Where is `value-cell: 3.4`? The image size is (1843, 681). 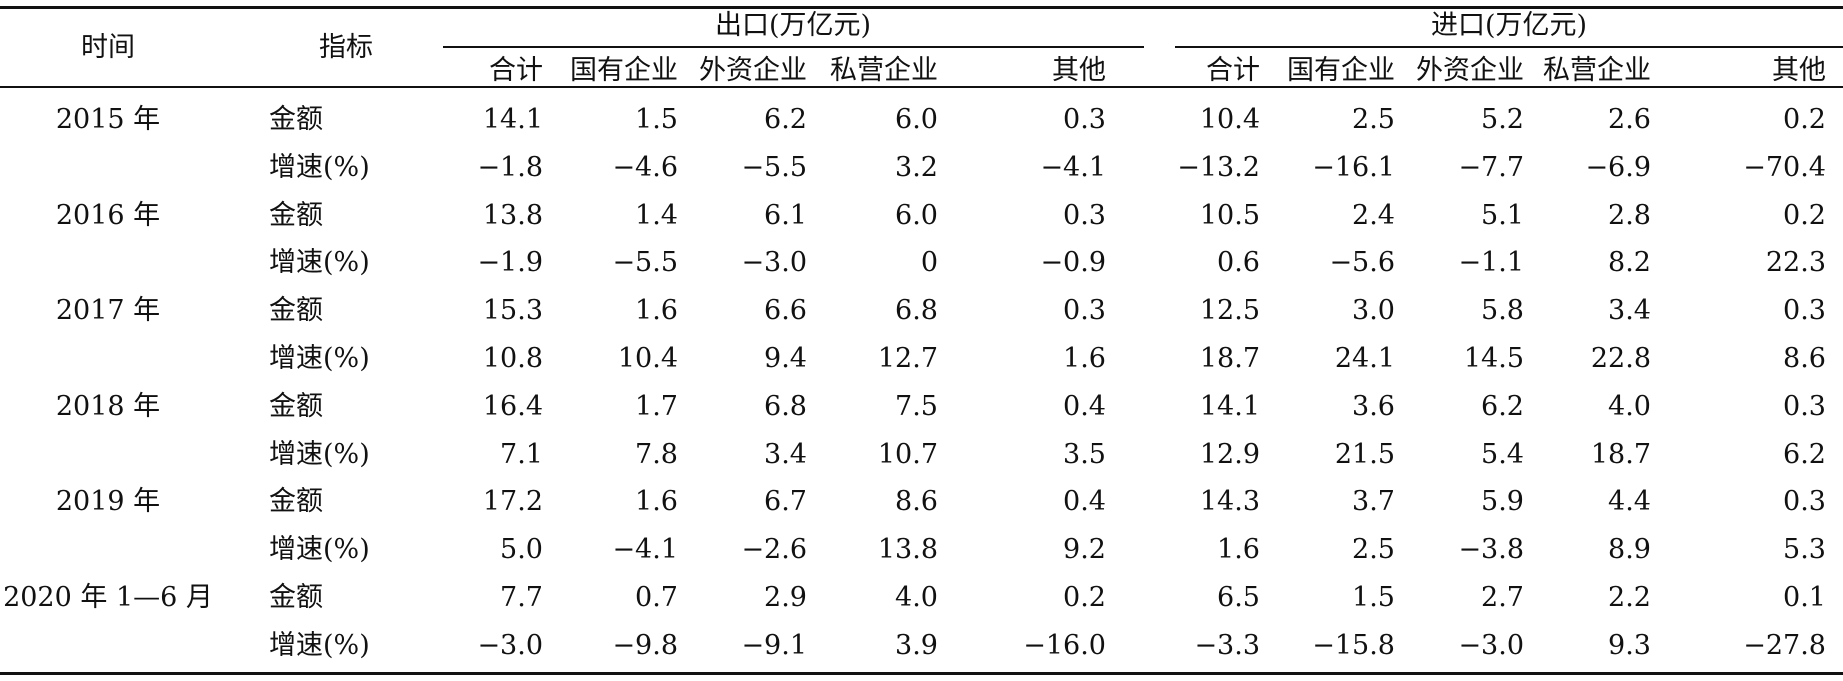 value-cell: 3.4 is located at coordinates (1629, 311).